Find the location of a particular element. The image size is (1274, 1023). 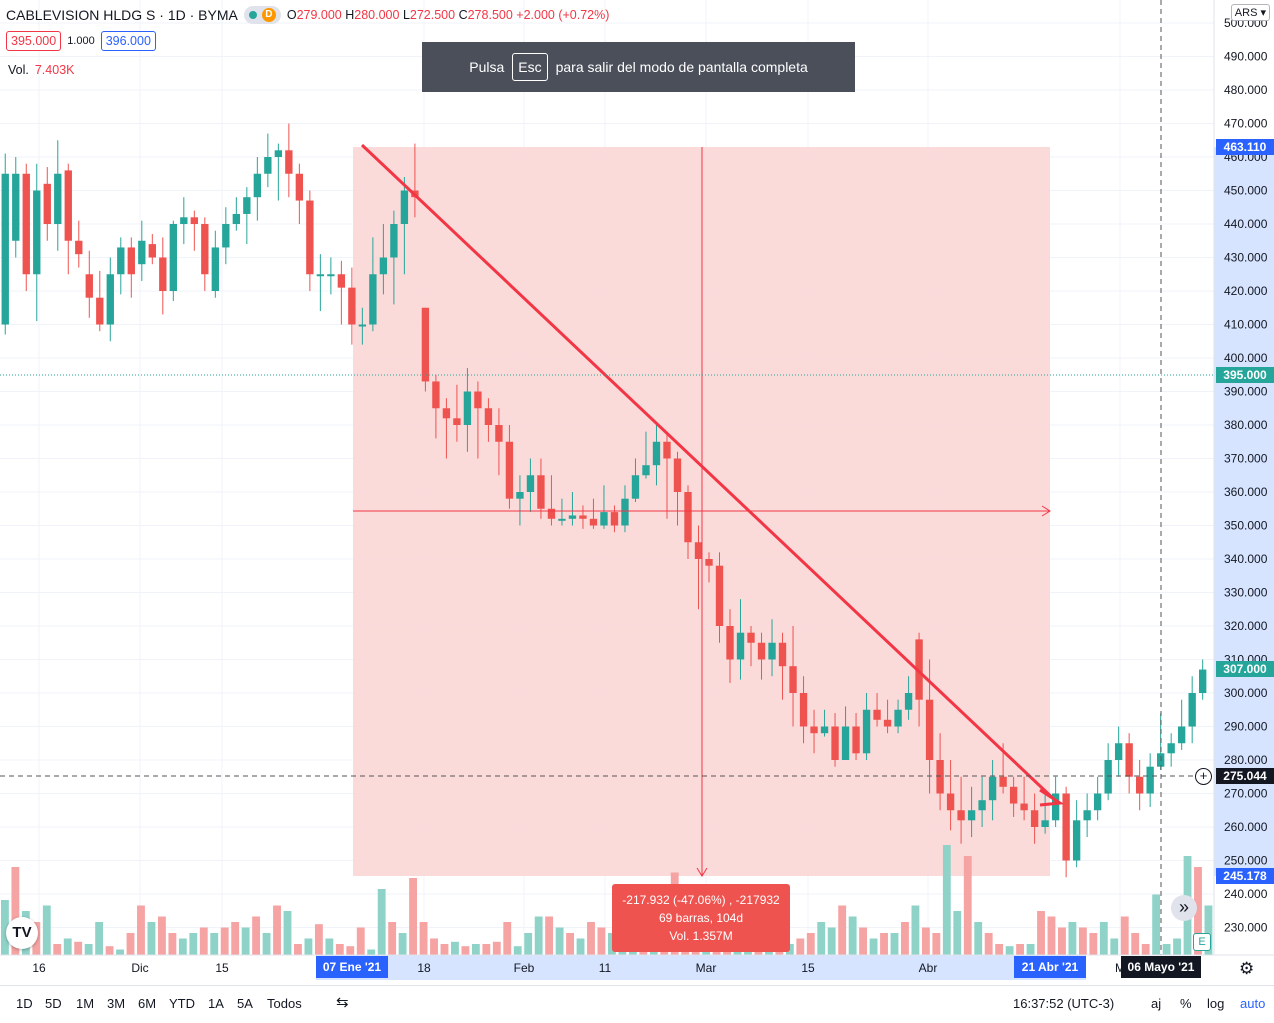

range-start-date: 07 Ene '21 is located at coordinates (352, 967).